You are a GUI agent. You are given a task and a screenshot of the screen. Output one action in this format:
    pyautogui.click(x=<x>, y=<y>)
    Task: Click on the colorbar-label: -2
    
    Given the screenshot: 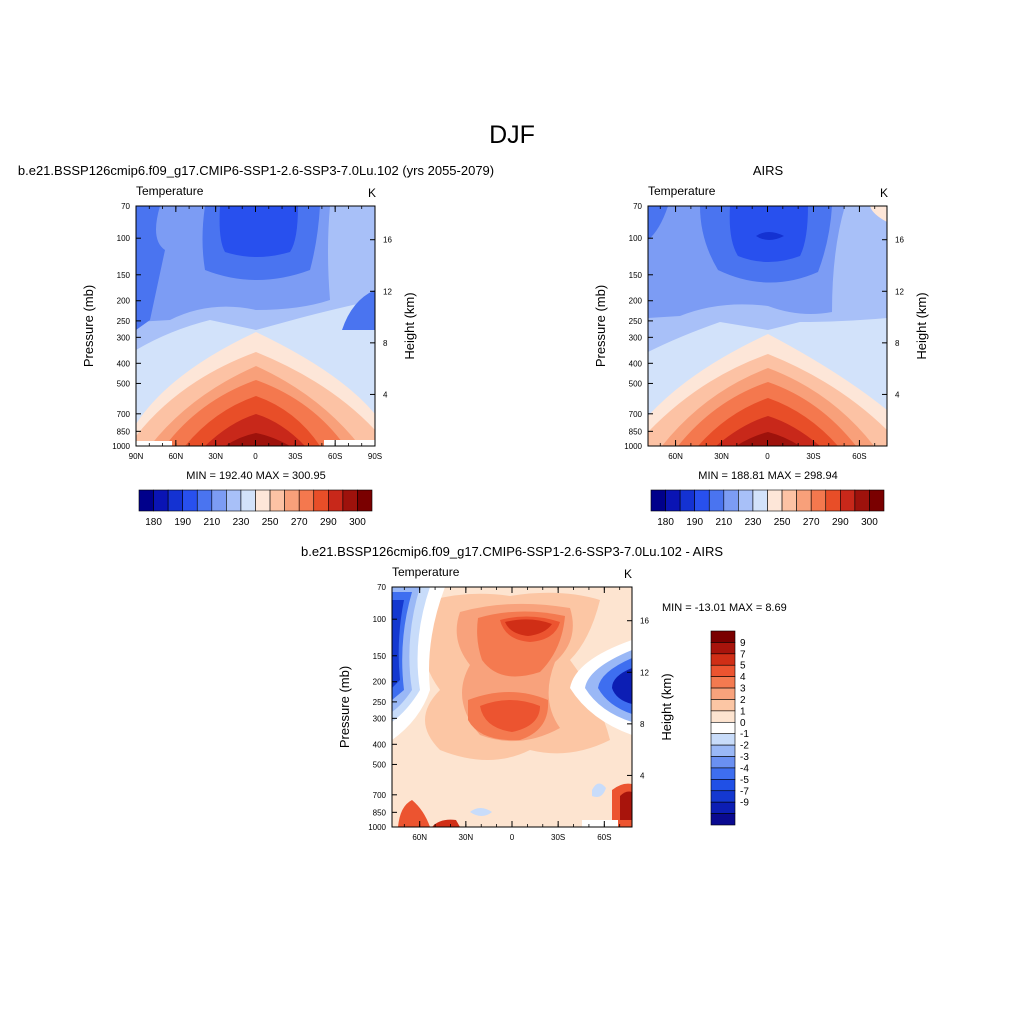 What is the action you would take?
    pyautogui.click(x=744, y=746)
    